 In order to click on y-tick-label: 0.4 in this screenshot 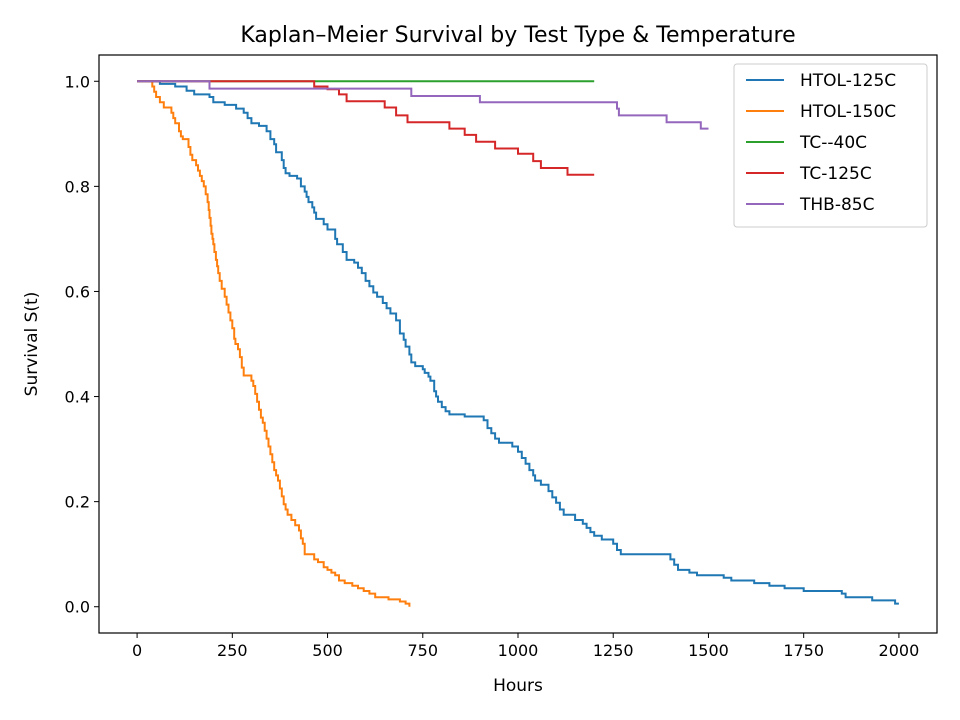, I will do `click(77, 397)`.